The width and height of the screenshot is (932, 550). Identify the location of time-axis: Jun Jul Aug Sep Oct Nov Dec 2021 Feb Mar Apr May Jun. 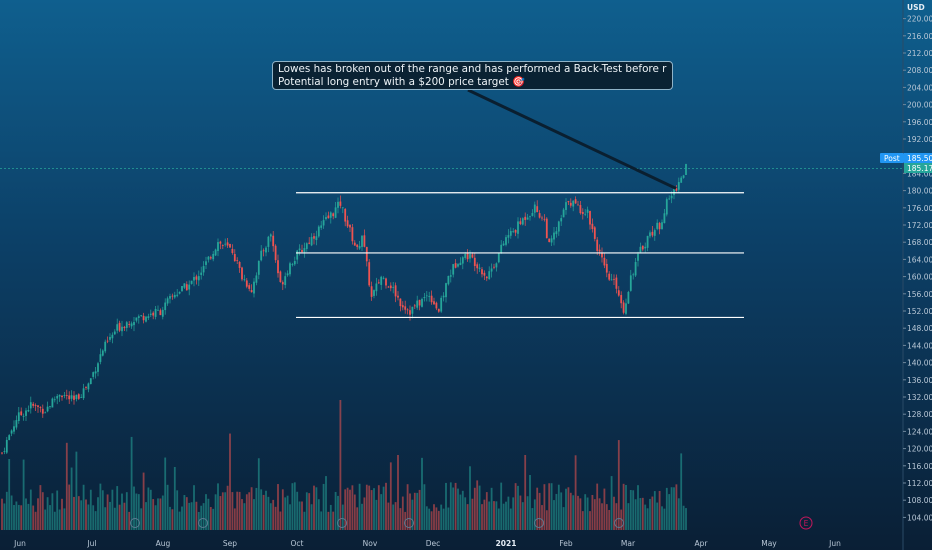
(427, 543).